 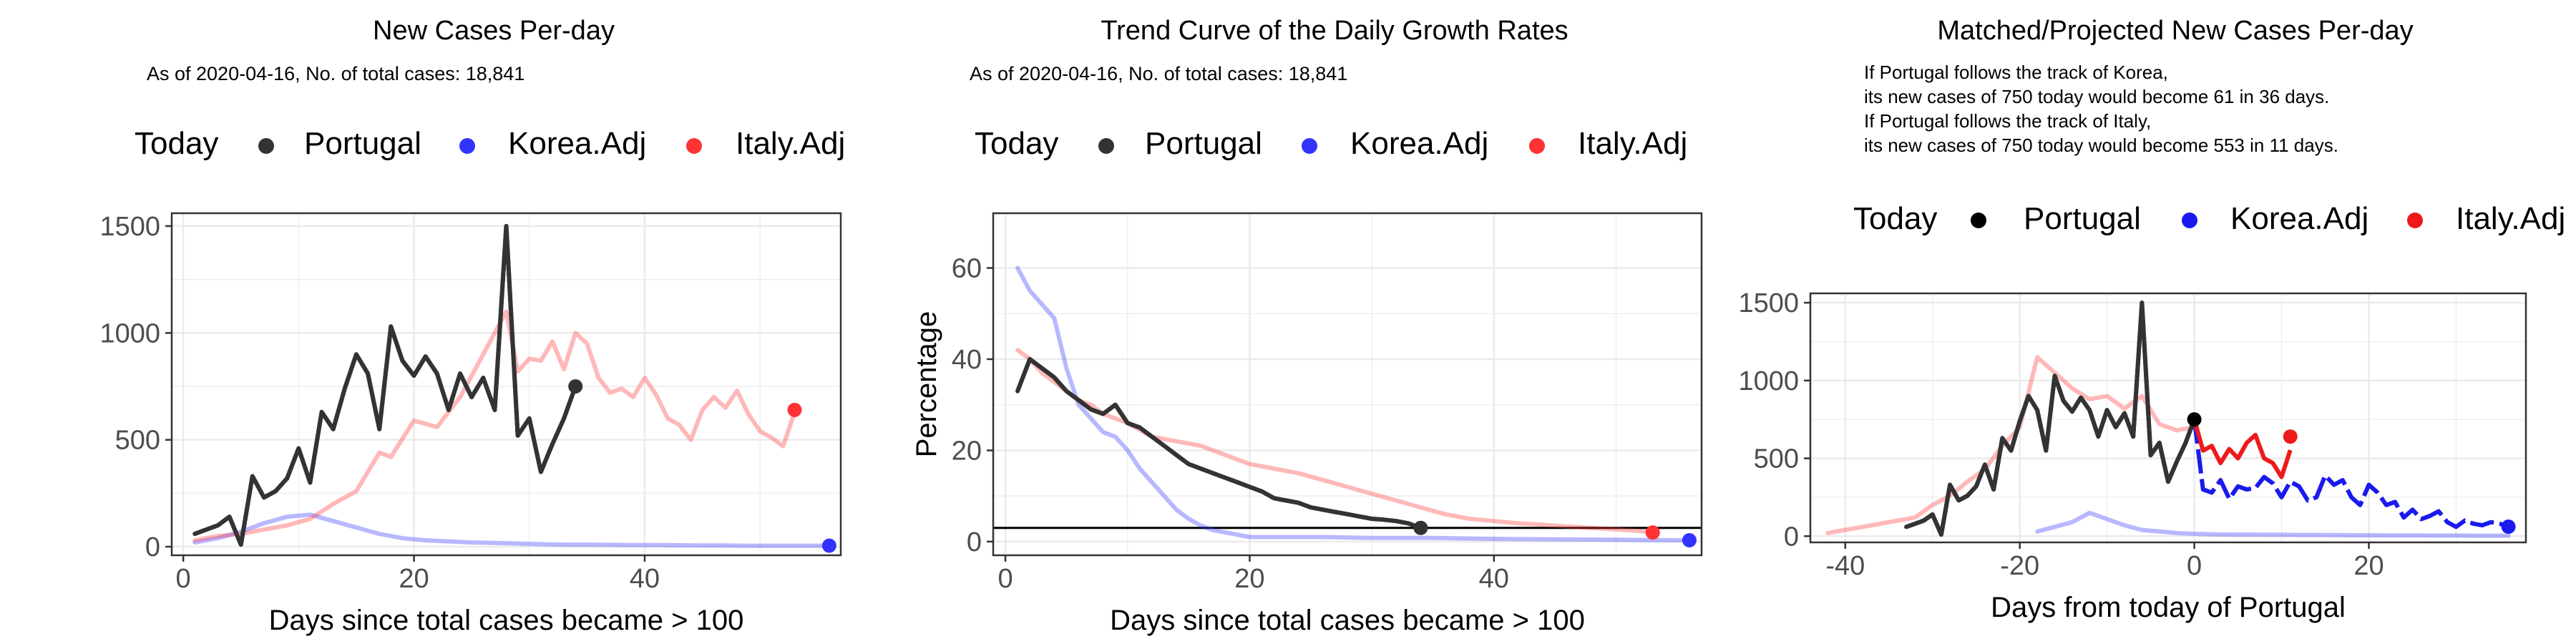 I want to click on axis-ticks: 0 20 40 0 20 40 60, so click(x=1230, y=423).